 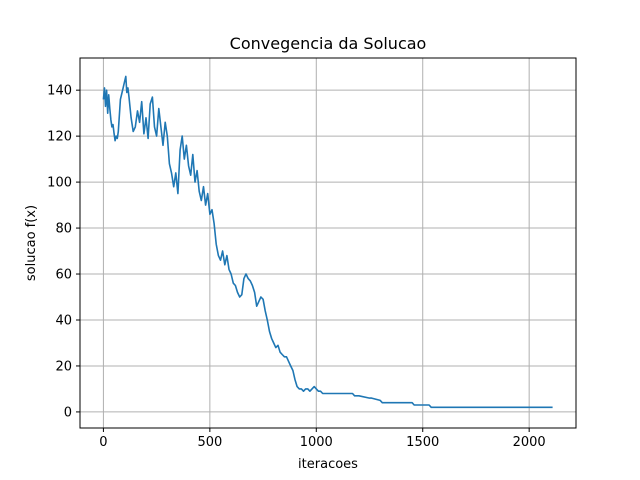 I want to click on x-axis: 0 500 1000 1500 2000, so click(x=322, y=439).